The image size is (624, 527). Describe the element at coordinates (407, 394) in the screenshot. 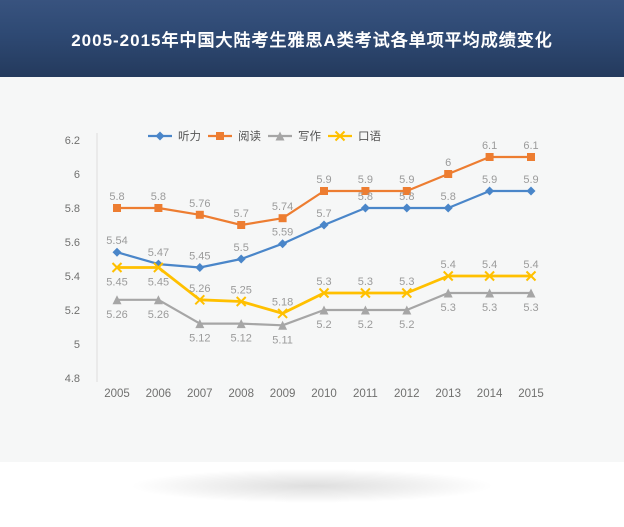

I see `x-tick-label: 2012` at that location.